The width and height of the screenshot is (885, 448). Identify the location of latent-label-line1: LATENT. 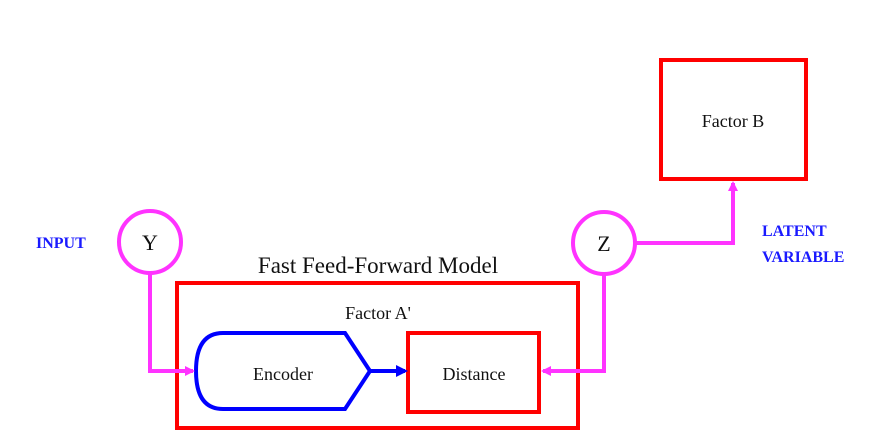
(794, 231).